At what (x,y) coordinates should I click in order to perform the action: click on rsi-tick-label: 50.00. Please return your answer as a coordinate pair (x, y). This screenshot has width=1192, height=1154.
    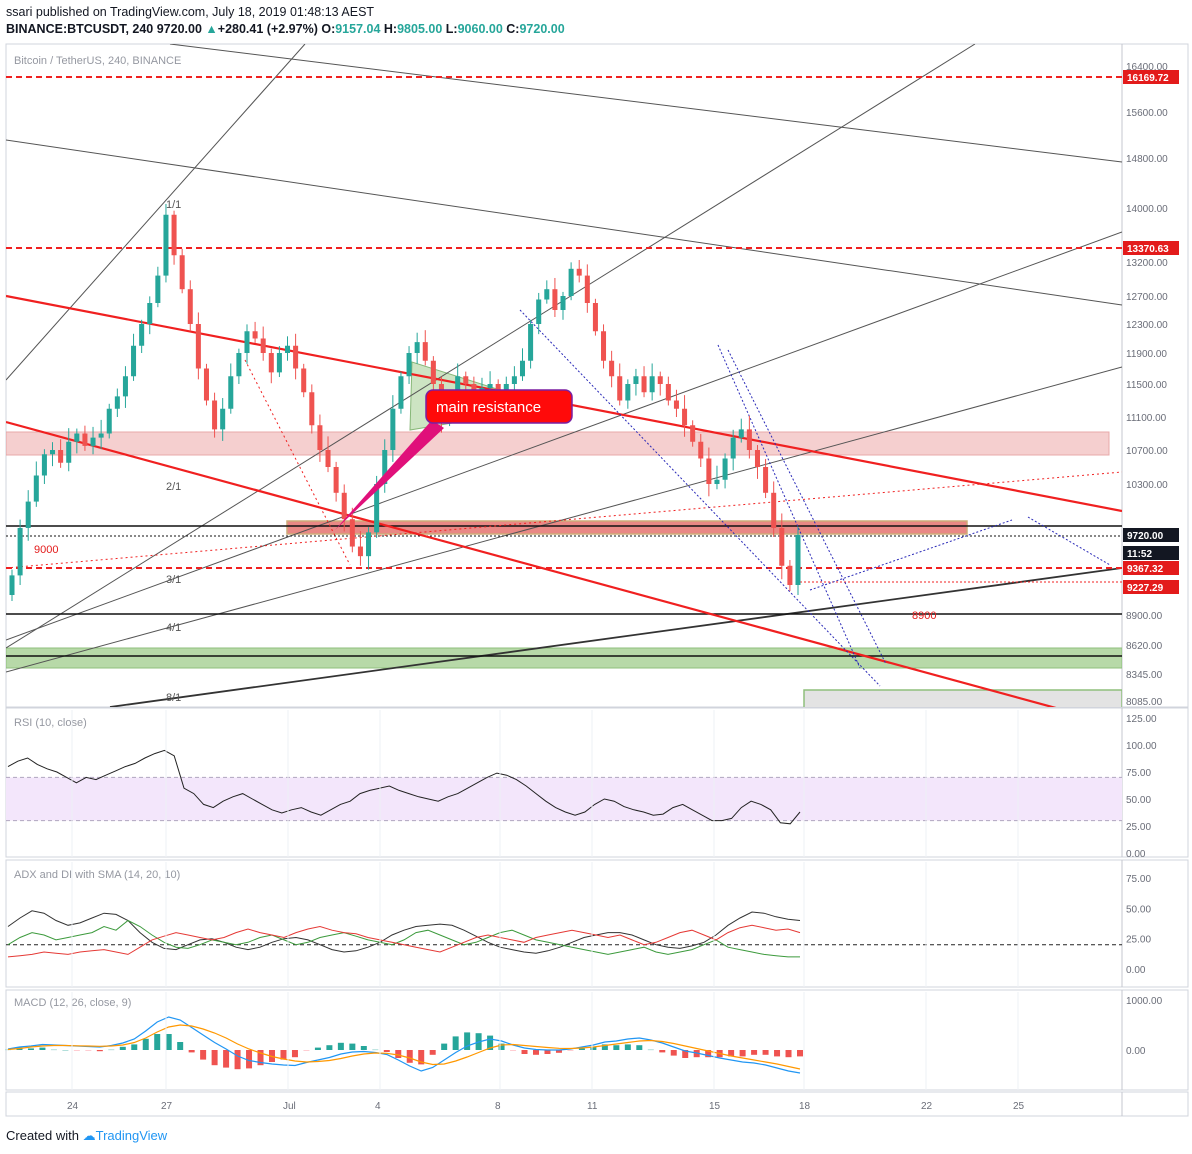
    Looking at the image, I should click on (1138, 800).